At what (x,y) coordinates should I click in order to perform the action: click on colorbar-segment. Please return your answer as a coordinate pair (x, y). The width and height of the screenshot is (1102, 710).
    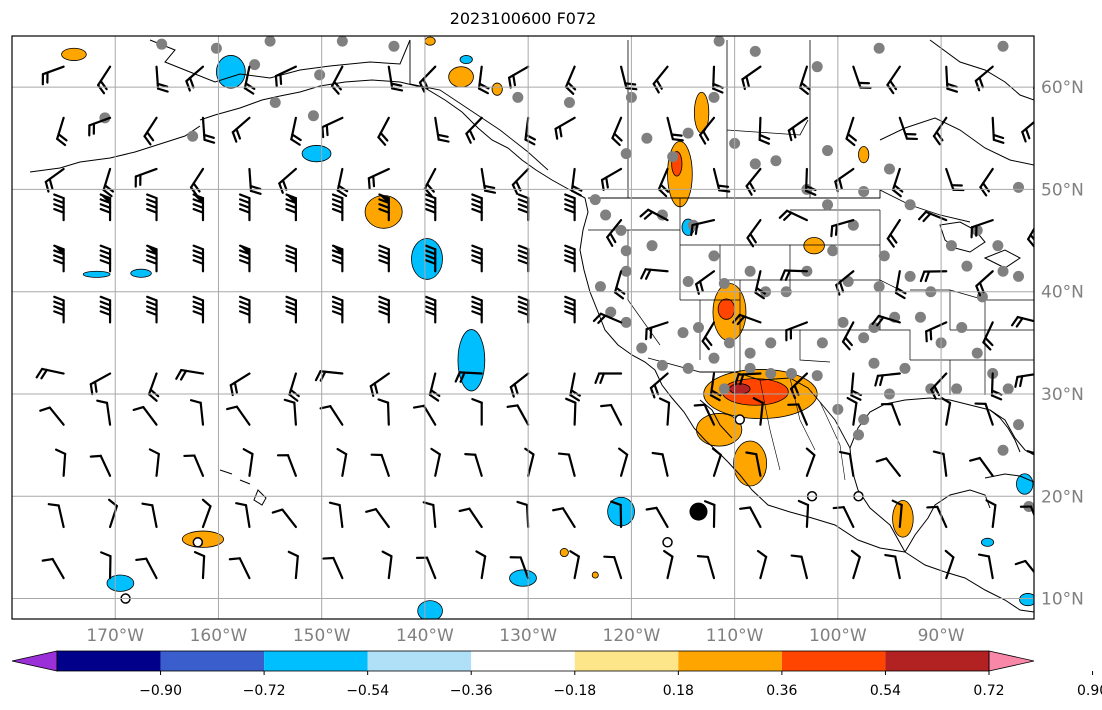
    Looking at the image, I should click on (109, 661).